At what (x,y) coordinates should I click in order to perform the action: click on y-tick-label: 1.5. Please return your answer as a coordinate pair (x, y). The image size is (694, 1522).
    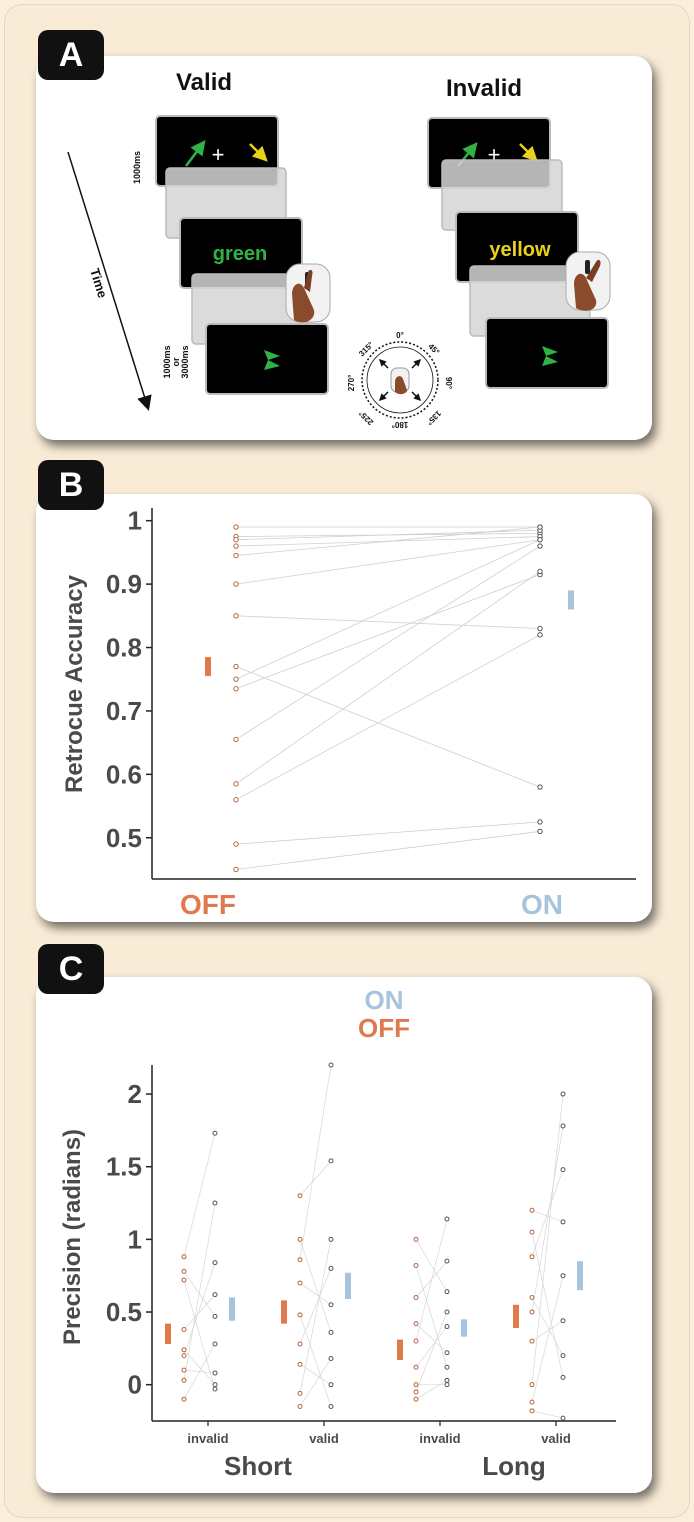
    Looking at the image, I should click on (124, 1167).